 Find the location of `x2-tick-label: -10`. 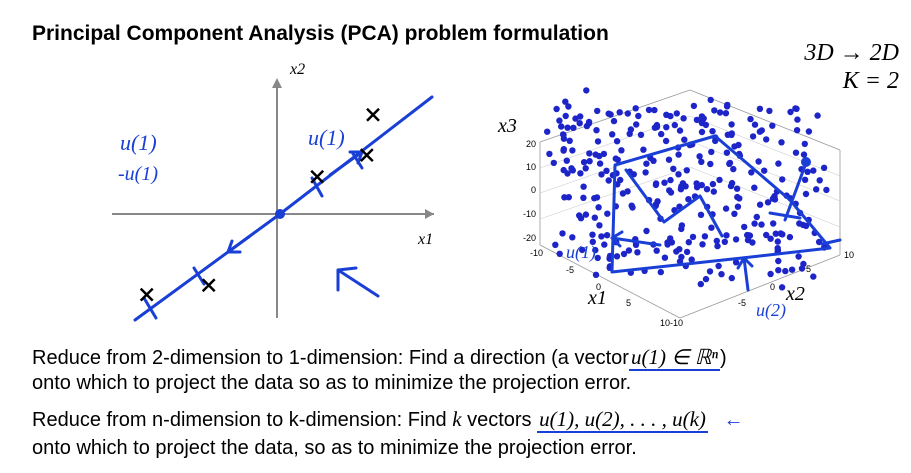

x2-tick-label: -10 is located at coordinates (676, 323).